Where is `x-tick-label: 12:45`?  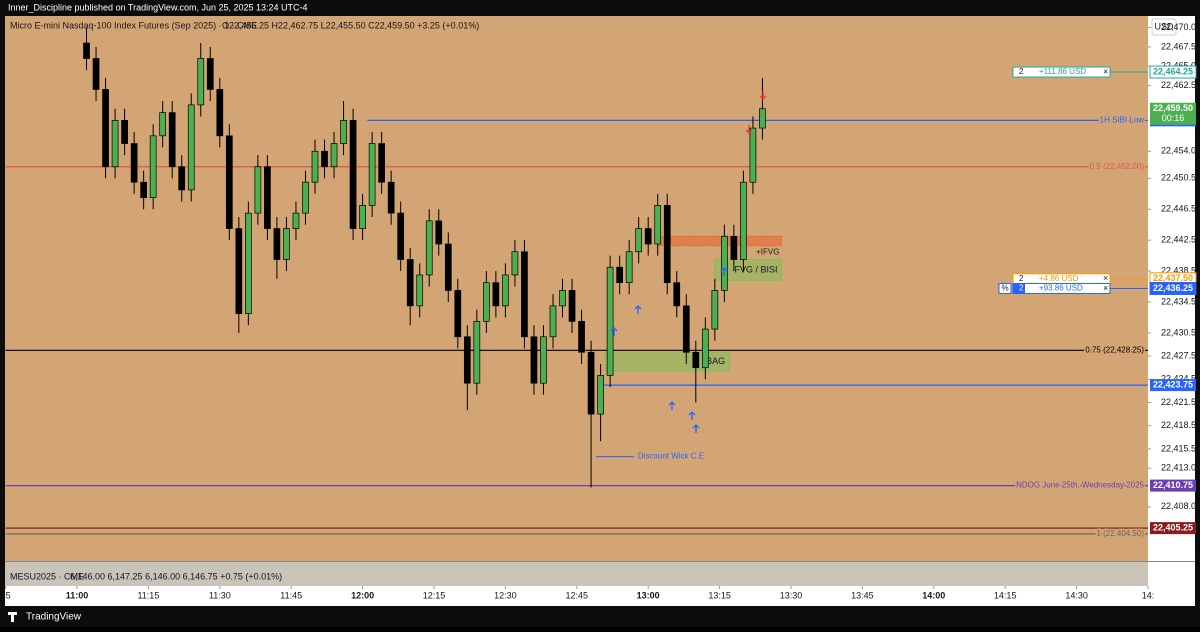
x-tick-label: 12:45 is located at coordinates (577, 595).